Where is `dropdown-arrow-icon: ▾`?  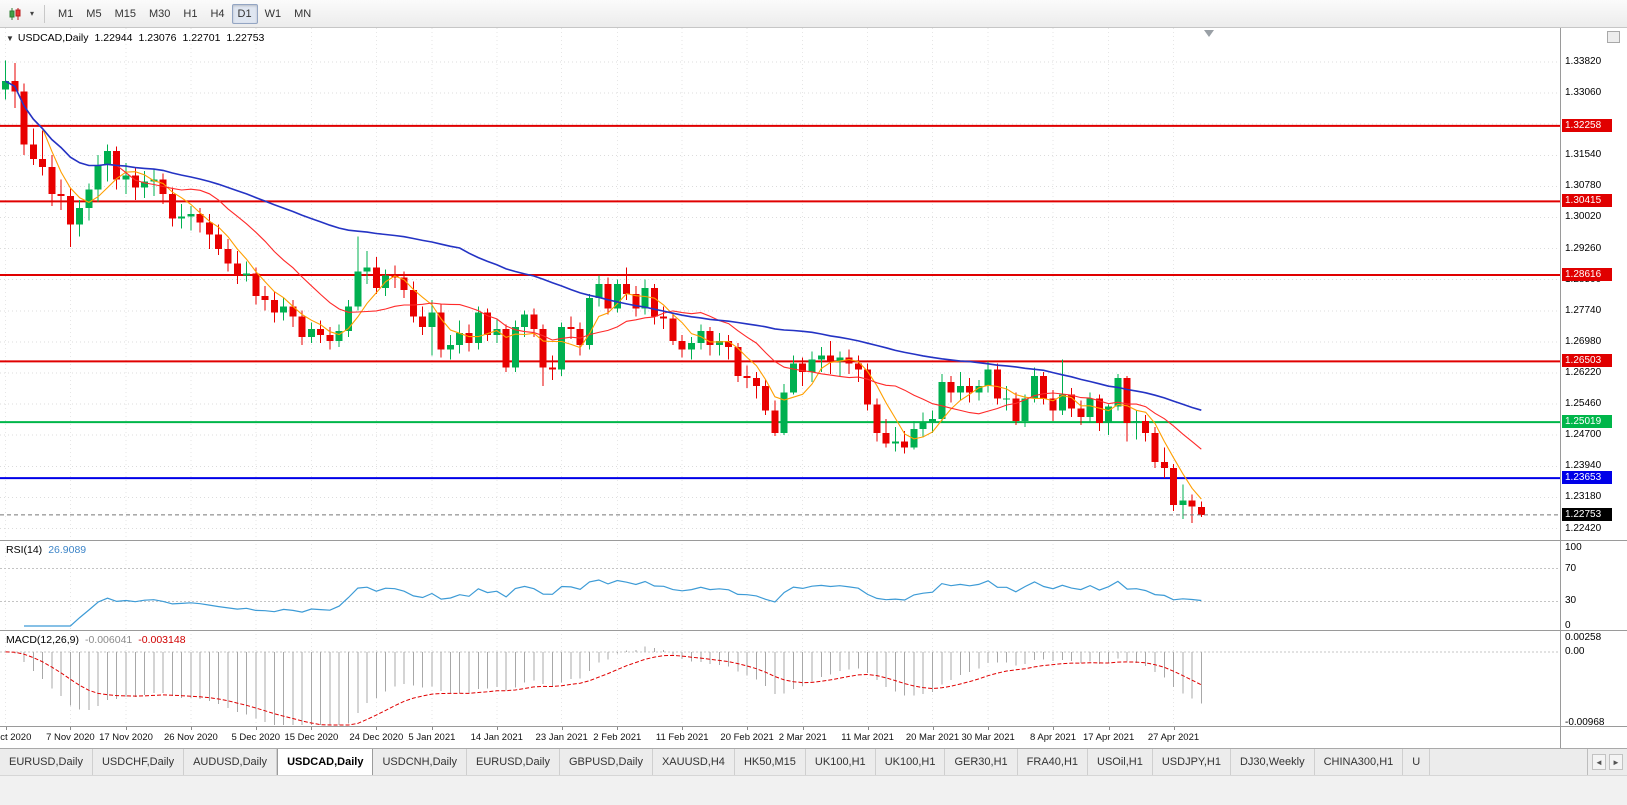
dropdown-arrow-icon: ▾ is located at coordinates (31, 13).